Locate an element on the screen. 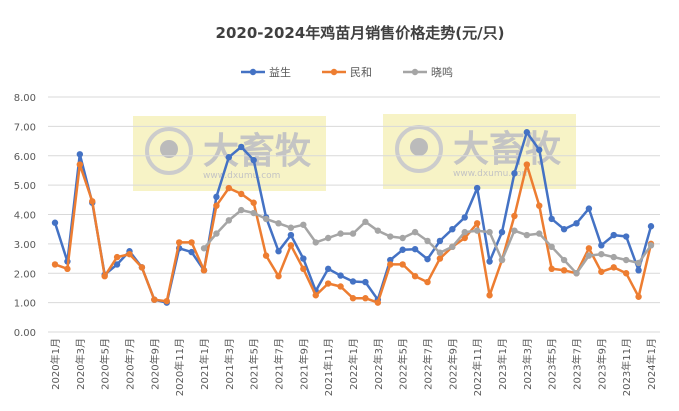 The width and height of the screenshot is (679, 411). x-tick-label: 2021年3月 is located at coordinates (229, 364).